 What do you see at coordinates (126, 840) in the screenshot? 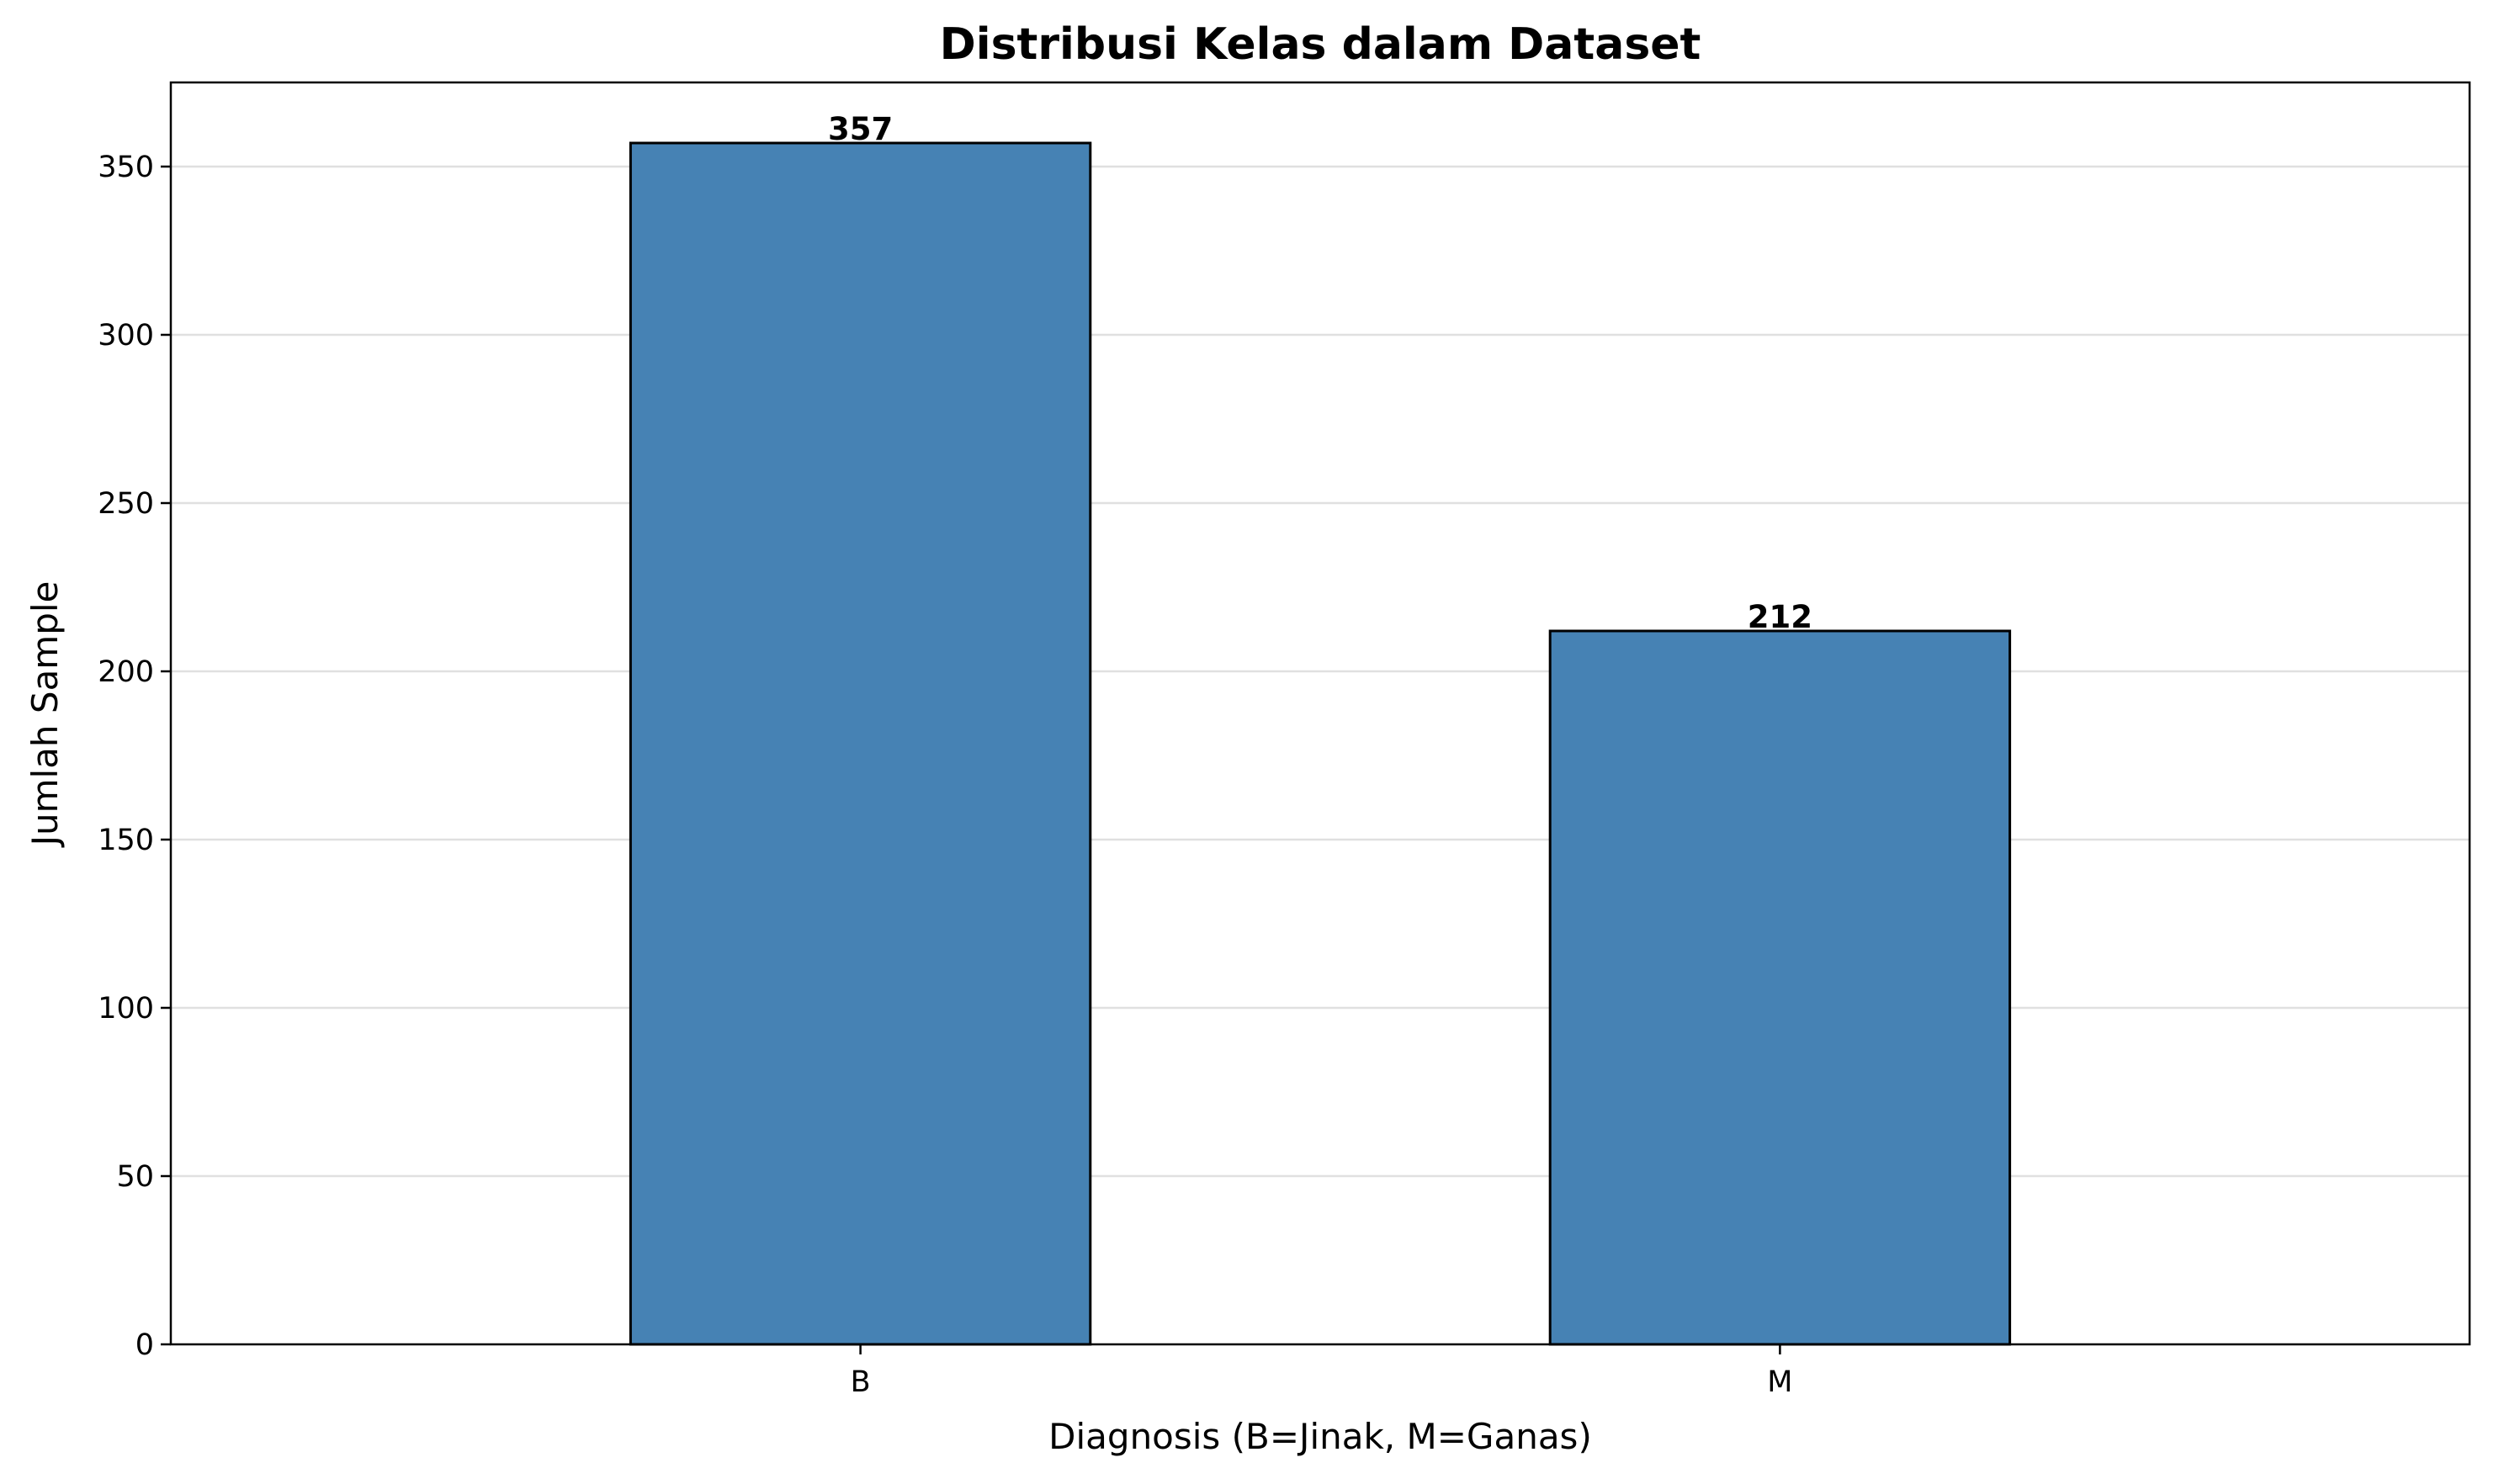
I see `y-tick-label: 150` at bounding box center [126, 840].